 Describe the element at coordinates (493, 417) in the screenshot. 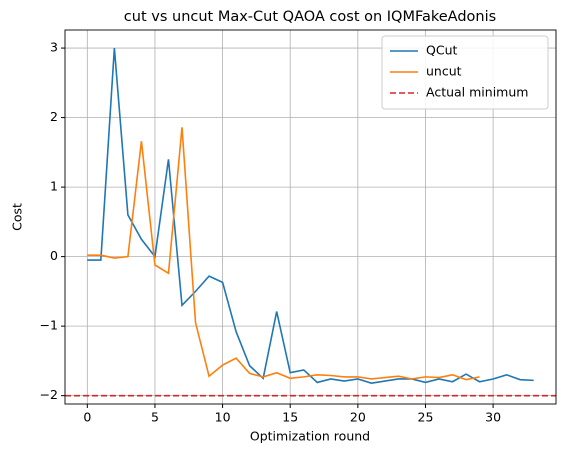

I see `x-tick-label: 30` at that location.